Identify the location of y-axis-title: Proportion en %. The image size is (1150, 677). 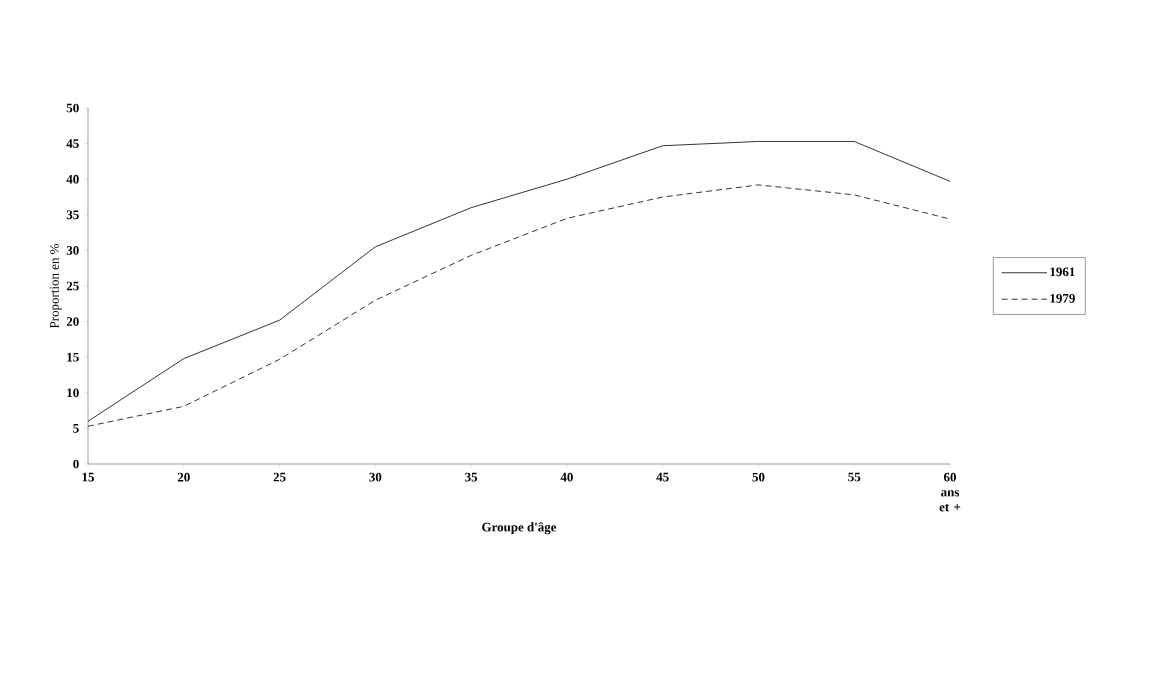
(56, 286).